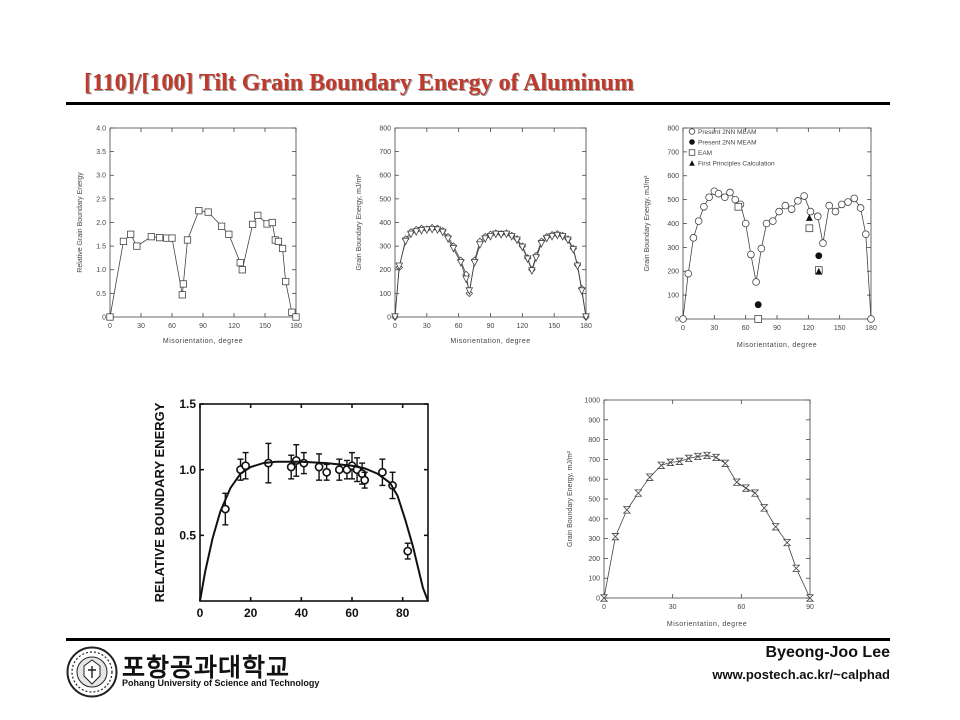  Describe the element at coordinates (478, 103) in the screenshot. I see `title-underline` at that location.